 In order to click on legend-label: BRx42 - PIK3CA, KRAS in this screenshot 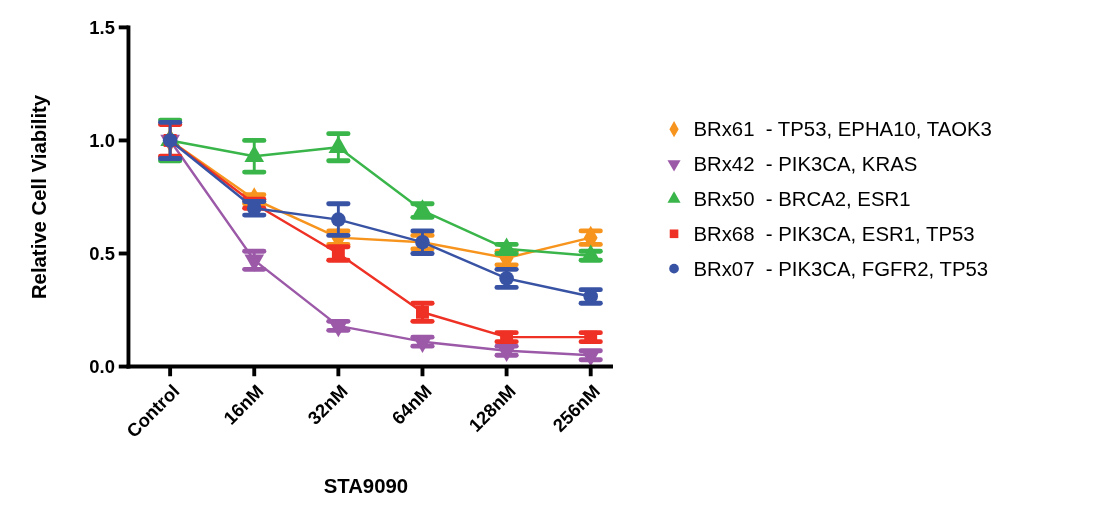, I will do `click(805, 164)`.